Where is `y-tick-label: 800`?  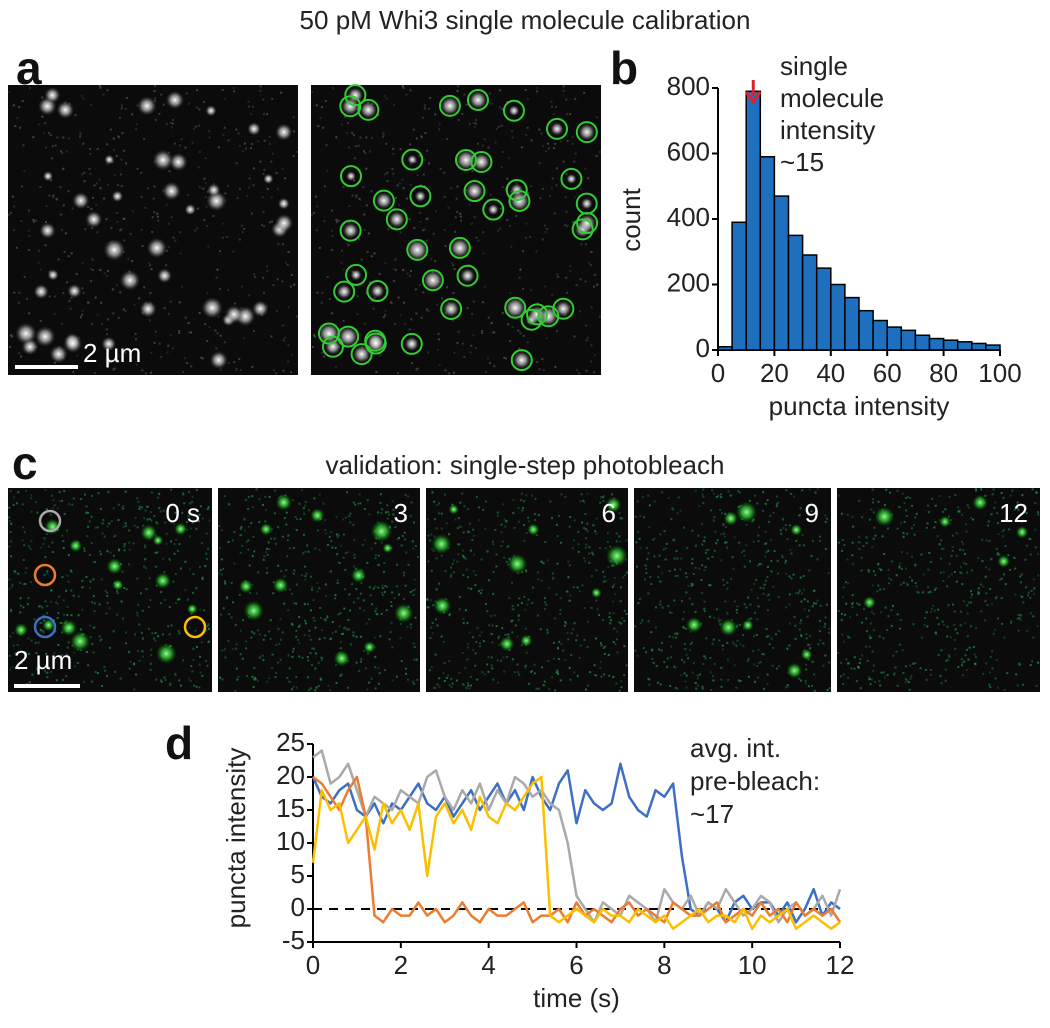 y-tick-label: 800 is located at coordinates (688, 86).